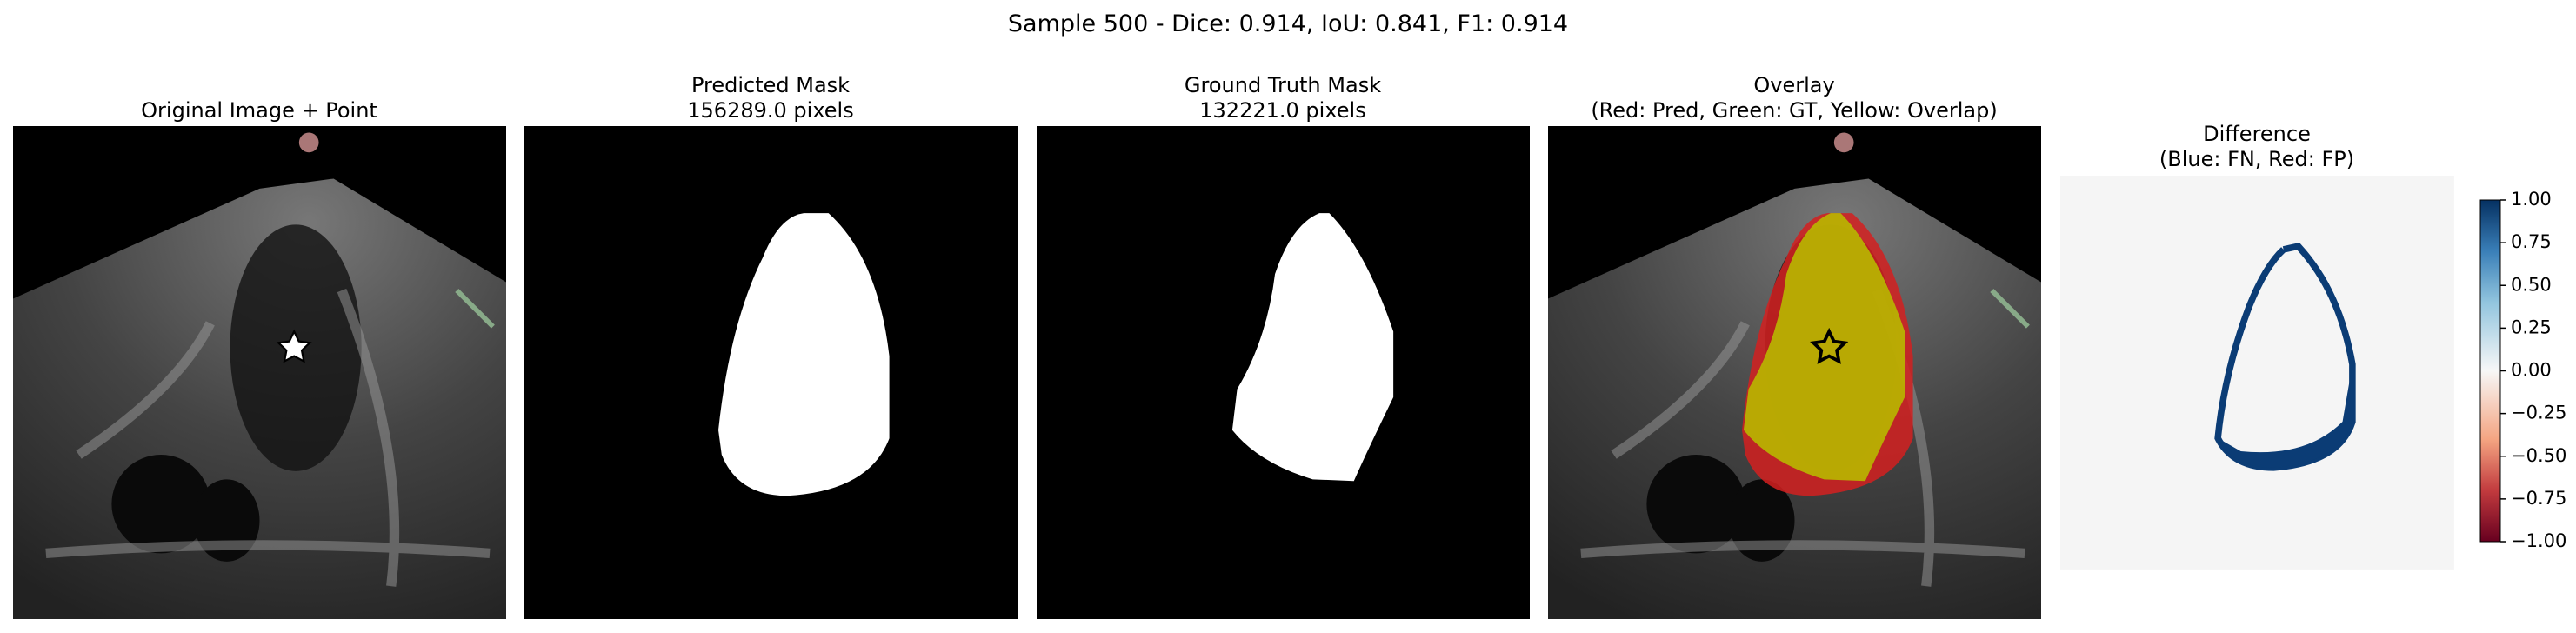 This screenshot has width=2576, height=633. I want to click on panel-title: Difference, so click(2257, 134).